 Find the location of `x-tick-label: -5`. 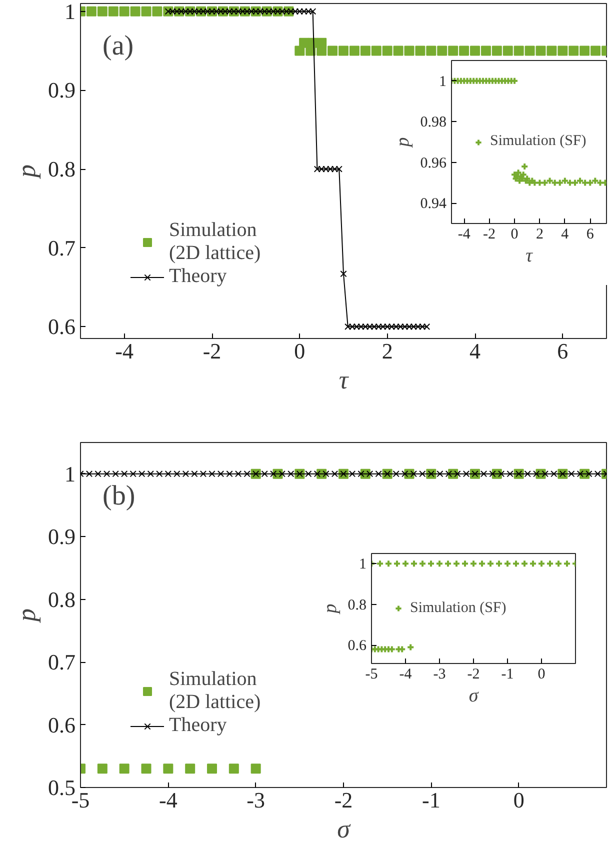

x-tick-label: -5 is located at coordinates (371, 674).